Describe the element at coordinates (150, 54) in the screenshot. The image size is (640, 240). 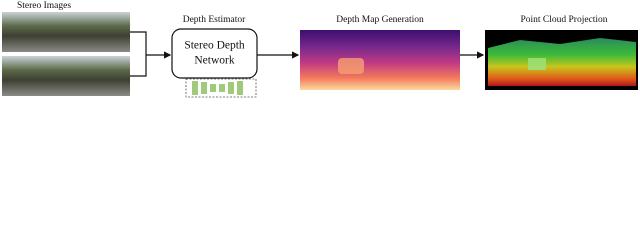
I see `connector` at that location.